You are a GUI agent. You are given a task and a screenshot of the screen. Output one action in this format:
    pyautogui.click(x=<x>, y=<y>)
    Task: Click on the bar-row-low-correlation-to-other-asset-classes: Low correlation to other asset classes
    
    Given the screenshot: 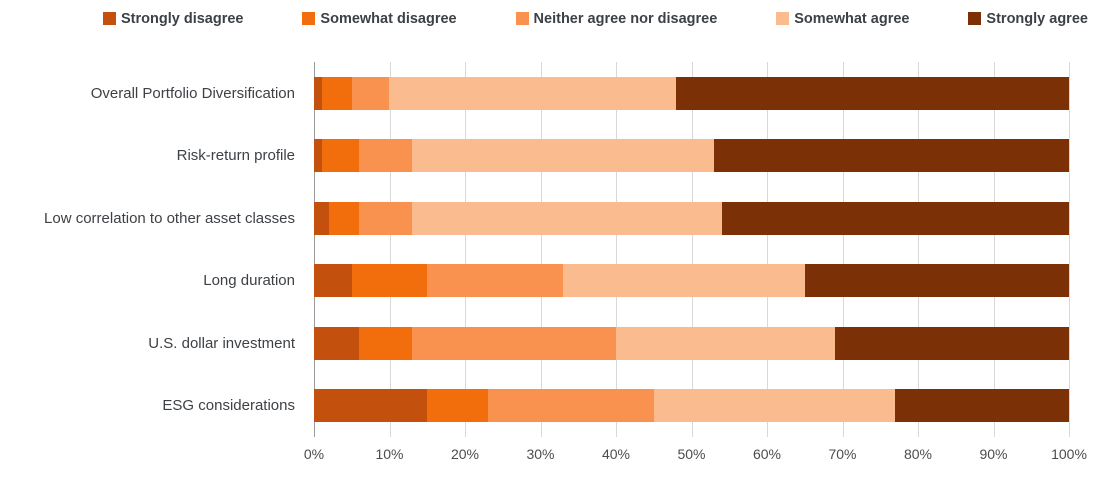 What is the action you would take?
    pyautogui.click(x=548, y=218)
    